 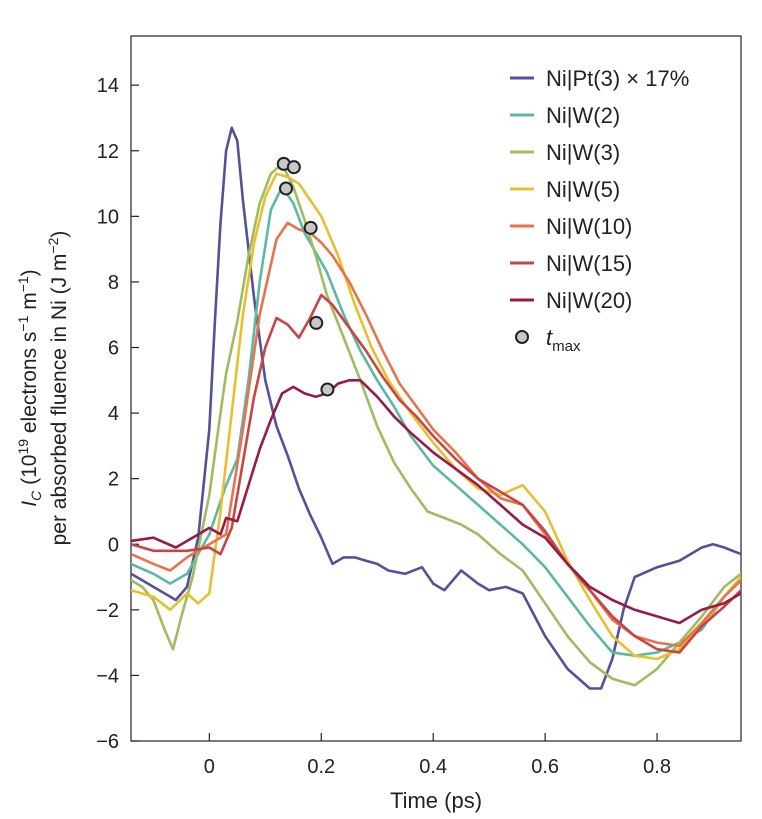 I want to click on x-axis-label: Time (ps), so click(x=436, y=800).